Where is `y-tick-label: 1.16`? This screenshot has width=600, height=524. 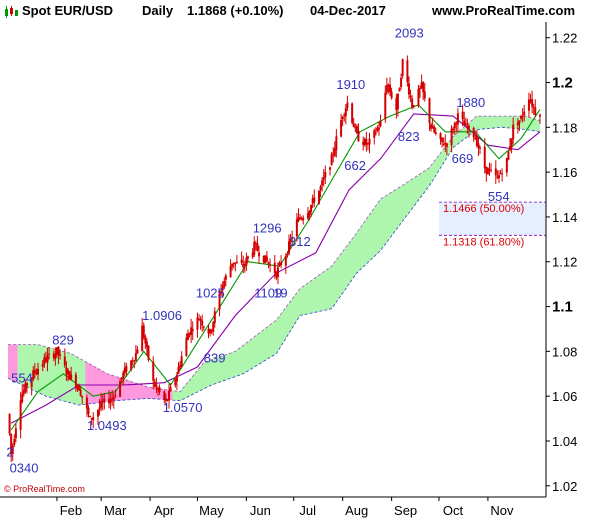
y-tick-label: 1.16 is located at coordinates (564, 172).